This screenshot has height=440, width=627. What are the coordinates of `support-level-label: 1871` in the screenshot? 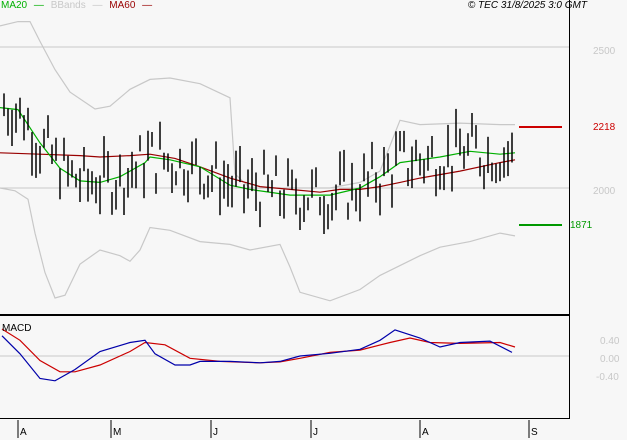 It's located at (581, 225).